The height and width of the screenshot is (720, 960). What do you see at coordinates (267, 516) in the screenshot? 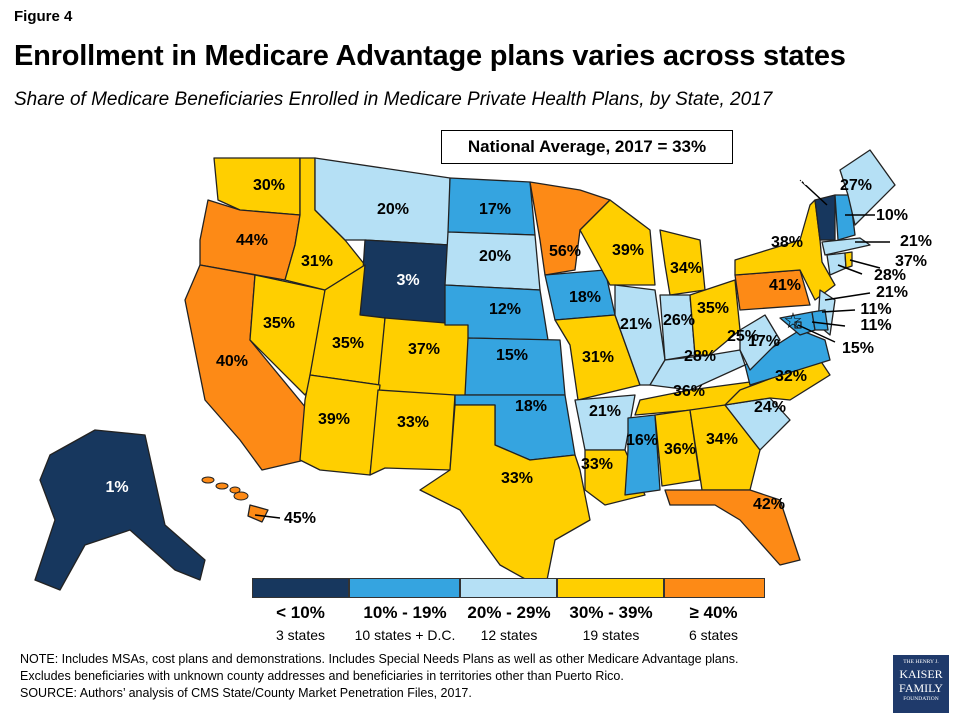
I see `callout-line-hi` at bounding box center [267, 516].